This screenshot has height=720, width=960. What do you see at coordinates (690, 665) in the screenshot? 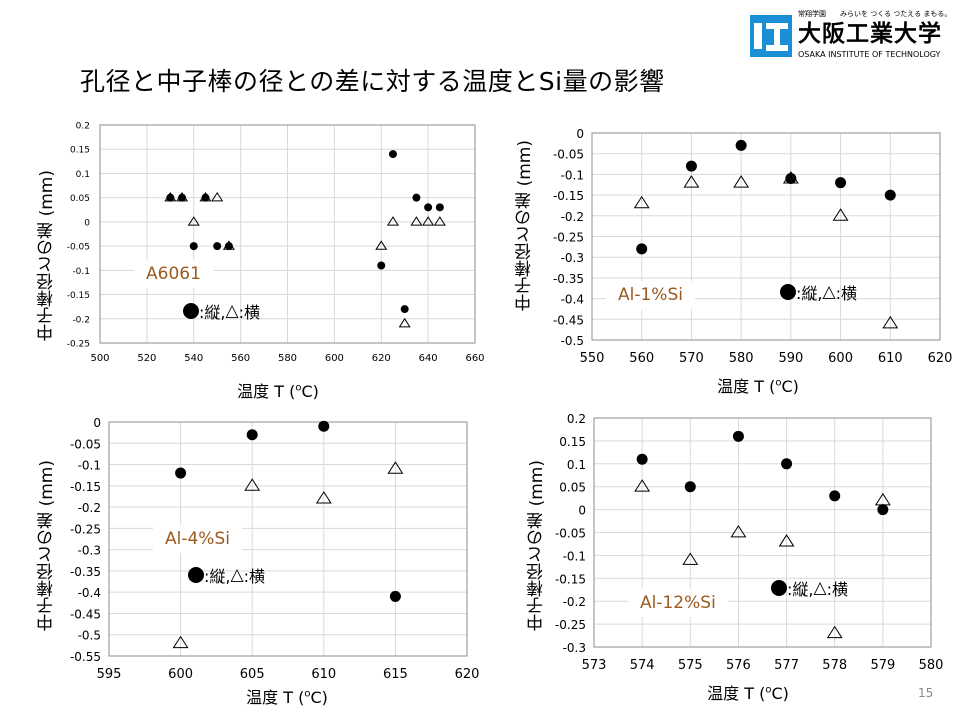
I see `x-tick-label: 575` at bounding box center [690, 665].